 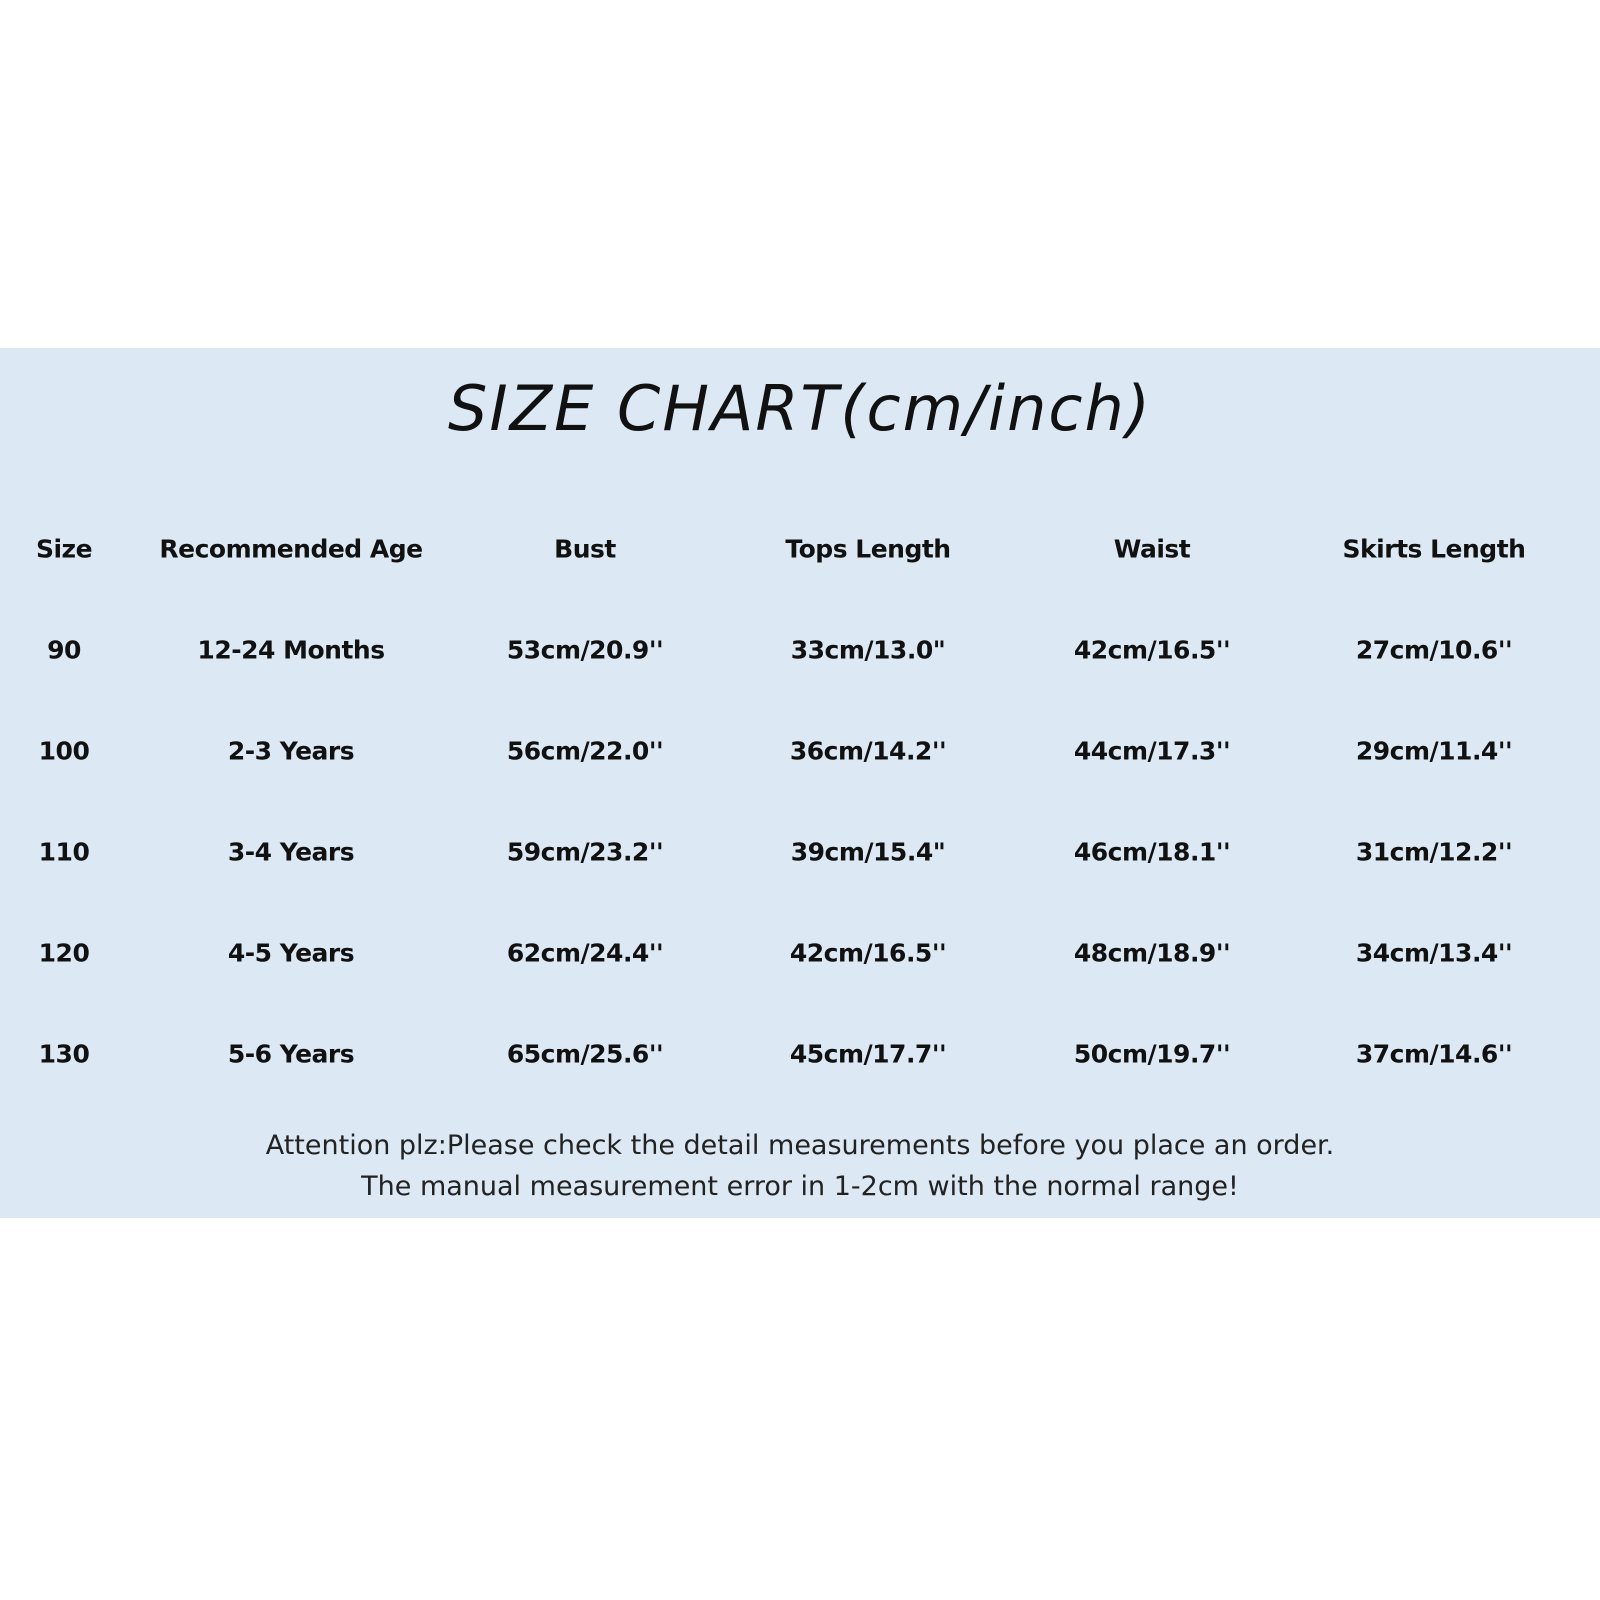 I want to click on table-cell: 59cm/23.2'', so click(x=585, y=852).